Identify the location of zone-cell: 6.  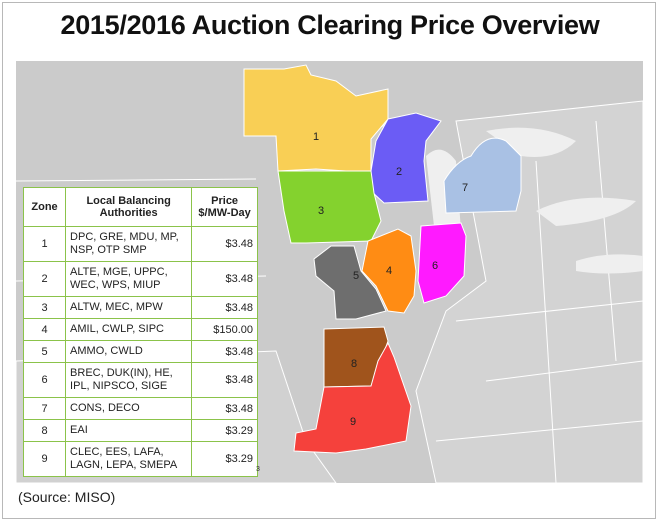
(44, 380).